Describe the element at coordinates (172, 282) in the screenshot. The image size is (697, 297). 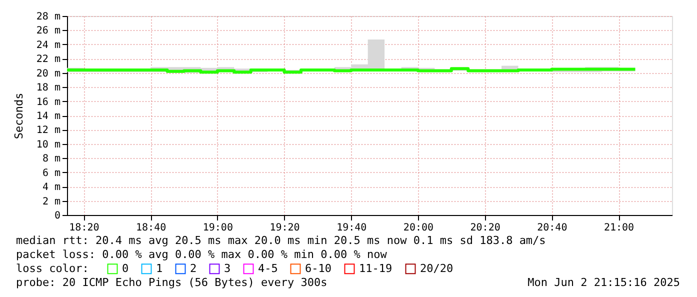
I see `text: probe: 20 ICMP Echo Pings (56 Bytes) every 300s` at that location.